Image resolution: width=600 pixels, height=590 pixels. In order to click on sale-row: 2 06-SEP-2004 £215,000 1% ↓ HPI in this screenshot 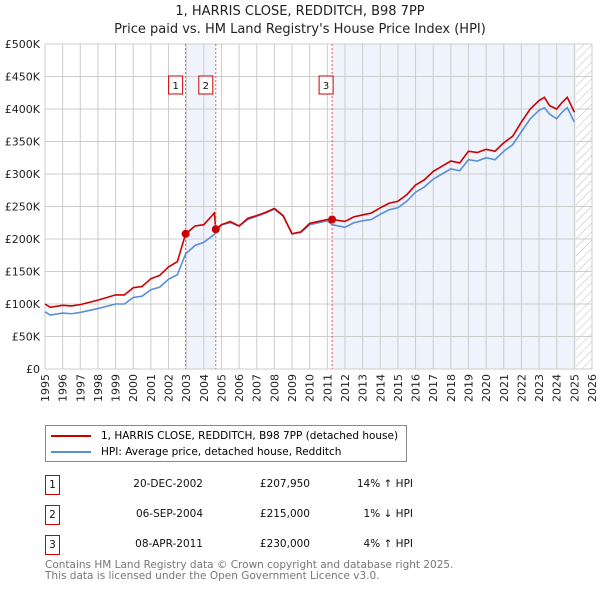, I will do `click(255, 515)`.